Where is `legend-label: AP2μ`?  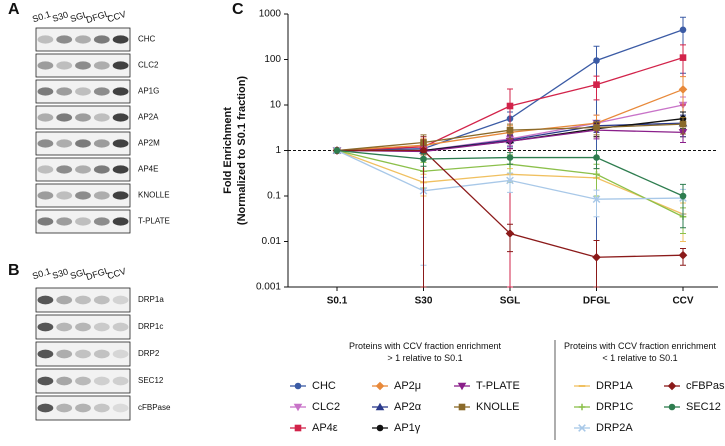
legend-label: AP2μ is located at coordinates (407, 386).